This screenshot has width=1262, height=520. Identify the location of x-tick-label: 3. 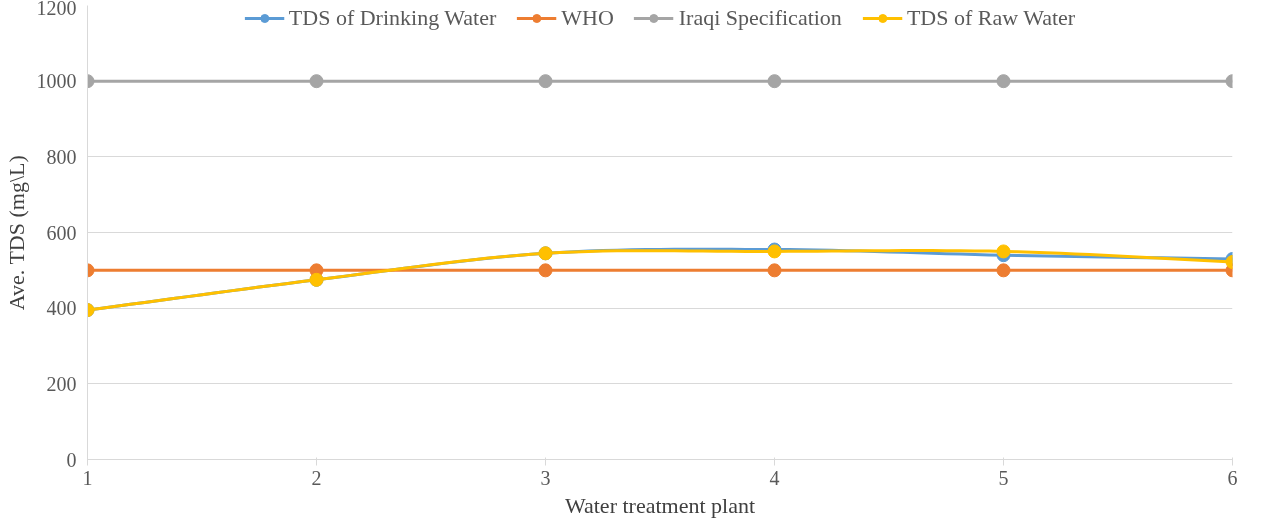
(545, 477).